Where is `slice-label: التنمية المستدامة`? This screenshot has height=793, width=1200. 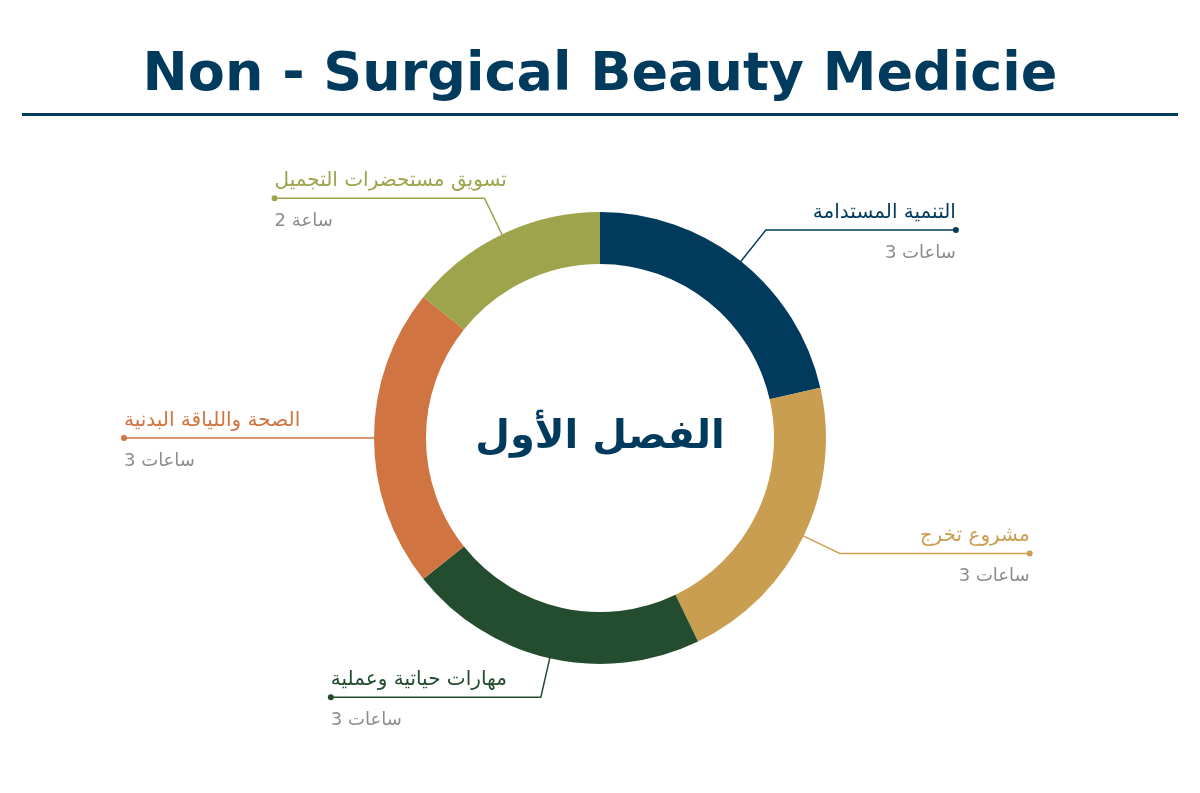 slice-label: التنمية المستدامة is located at coordinates (884, 211).